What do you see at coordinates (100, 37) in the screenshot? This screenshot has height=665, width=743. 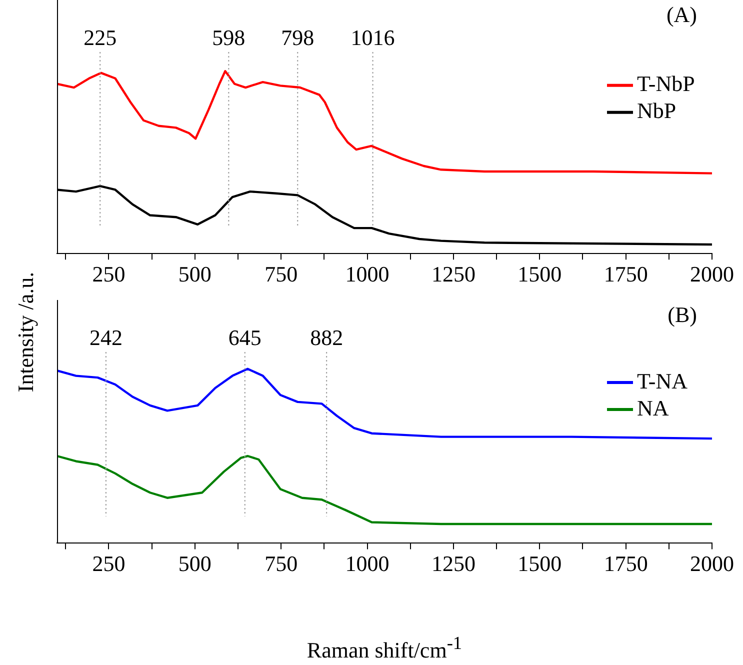 I see `ref-line-label: 225` at bounding box center [100, 37].